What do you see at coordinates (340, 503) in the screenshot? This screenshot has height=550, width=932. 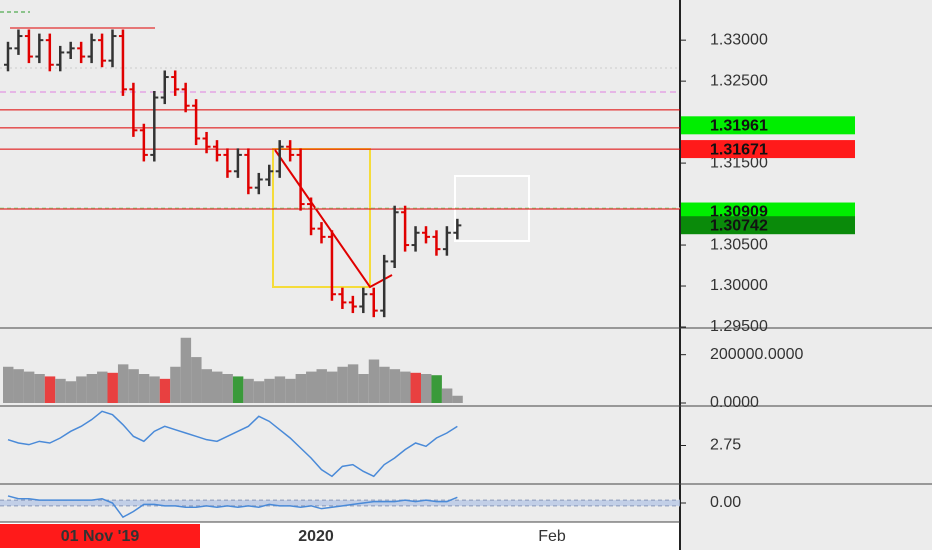 I see `band` at bounding box center [340, 503].